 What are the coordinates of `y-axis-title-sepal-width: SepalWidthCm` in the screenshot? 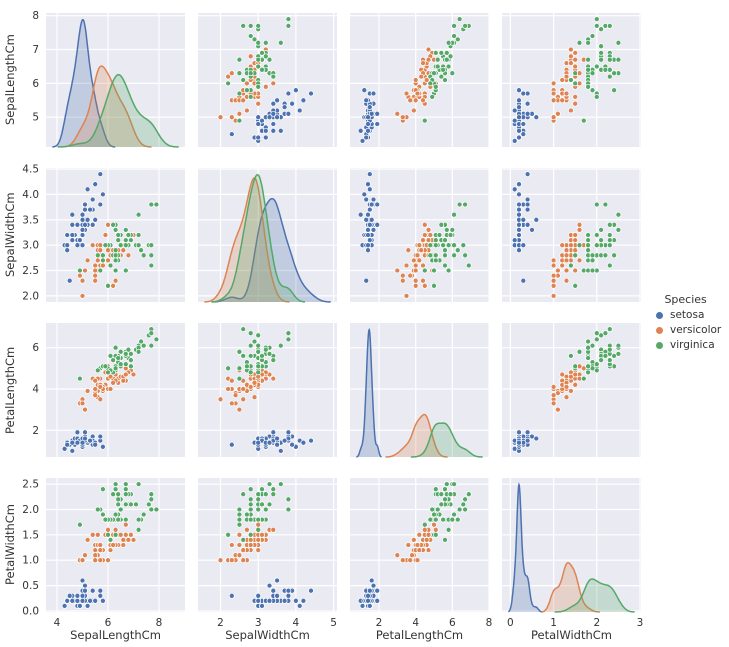 It's located at (10, 235).